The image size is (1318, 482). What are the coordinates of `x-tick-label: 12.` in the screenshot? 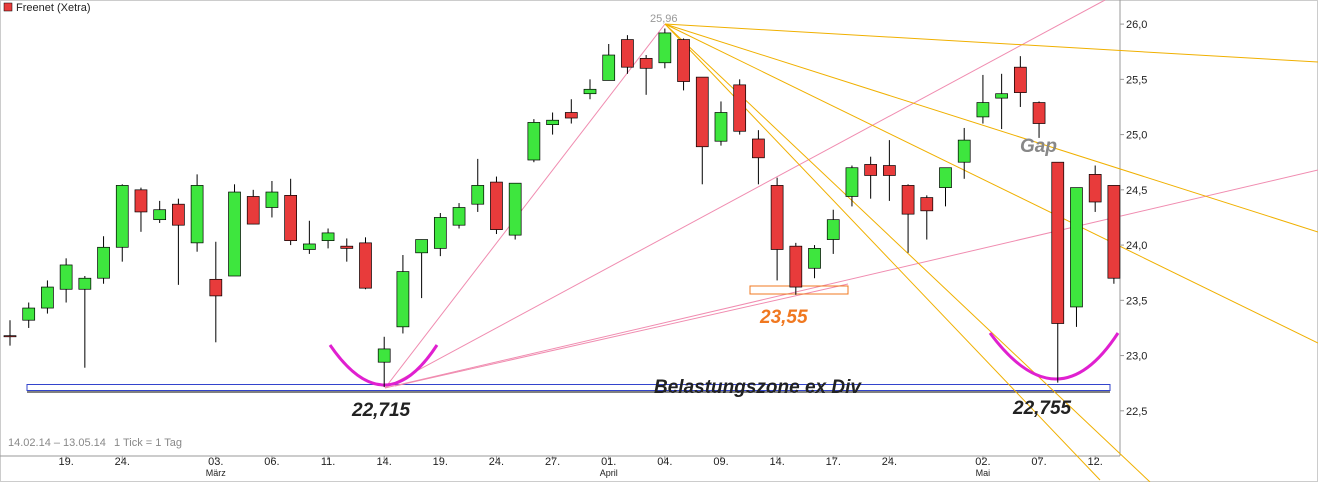 It's located at (1095, 462).